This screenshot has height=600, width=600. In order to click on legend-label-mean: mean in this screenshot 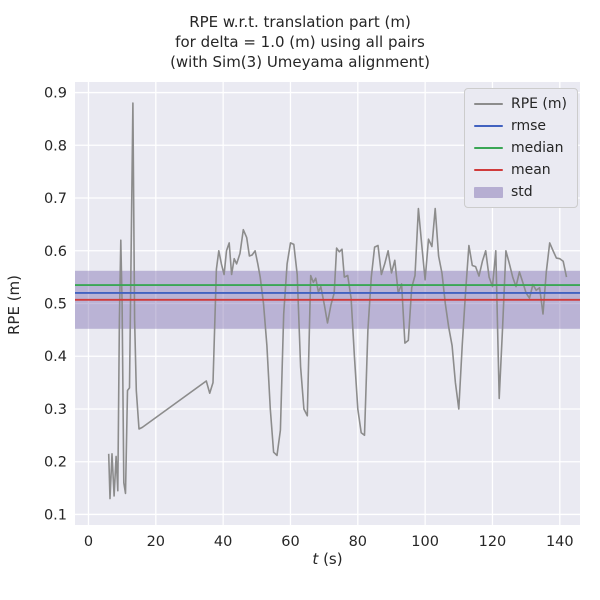, I will do `click(530, 170)`.